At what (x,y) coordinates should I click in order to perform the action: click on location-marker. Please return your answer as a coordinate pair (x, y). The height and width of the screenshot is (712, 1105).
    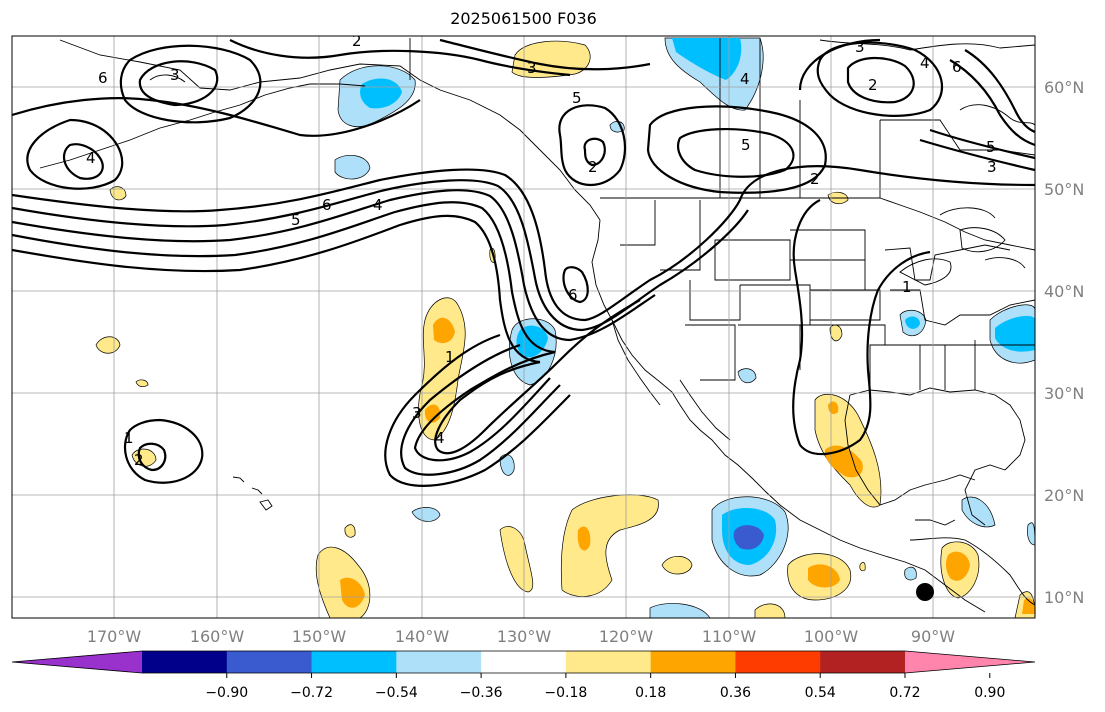
    Looking at the image, I should click on (925, 592).